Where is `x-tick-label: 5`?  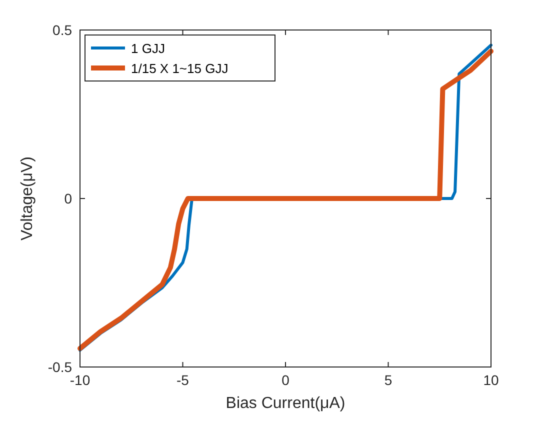
x-tick-label: 5 is located at coordinates (388, 380).